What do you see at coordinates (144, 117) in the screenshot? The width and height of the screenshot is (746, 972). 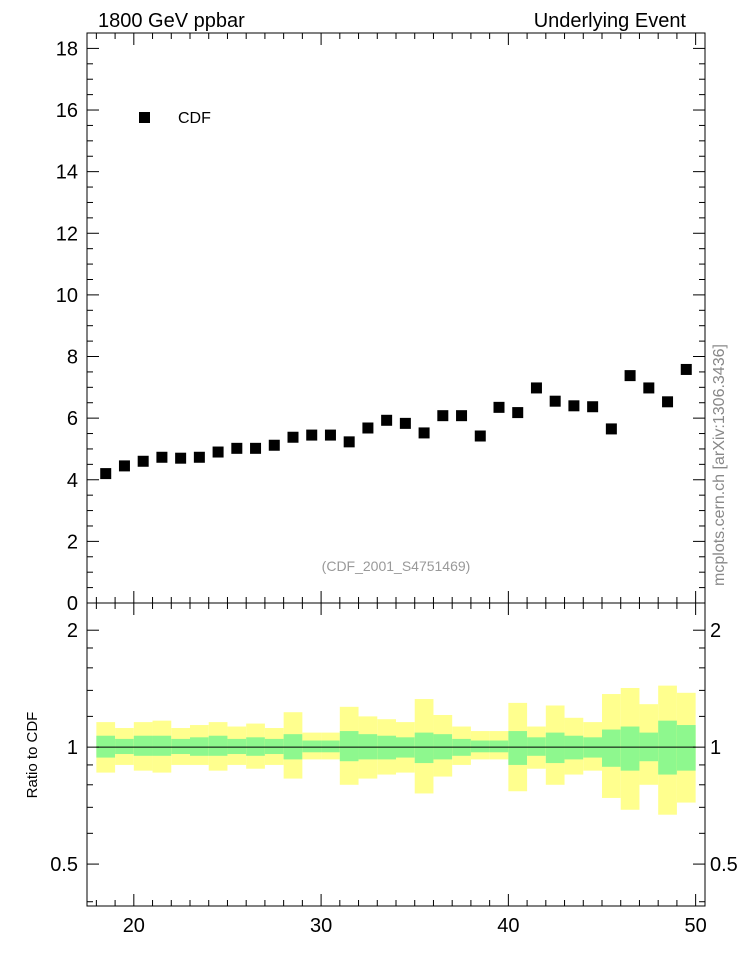 I see `legend-marker` at bounding box center [144, 117].